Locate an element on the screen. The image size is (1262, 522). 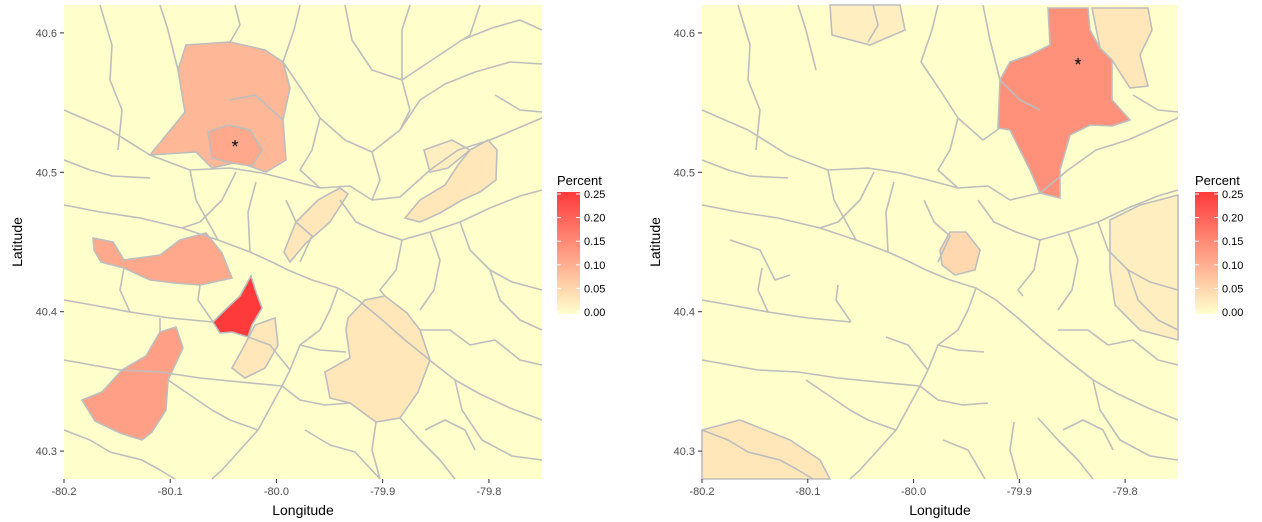
right-map-x-ticks: -80.2 -80.1 -80.0 -79.9 -79.8 is located at coordinates (913, 488).